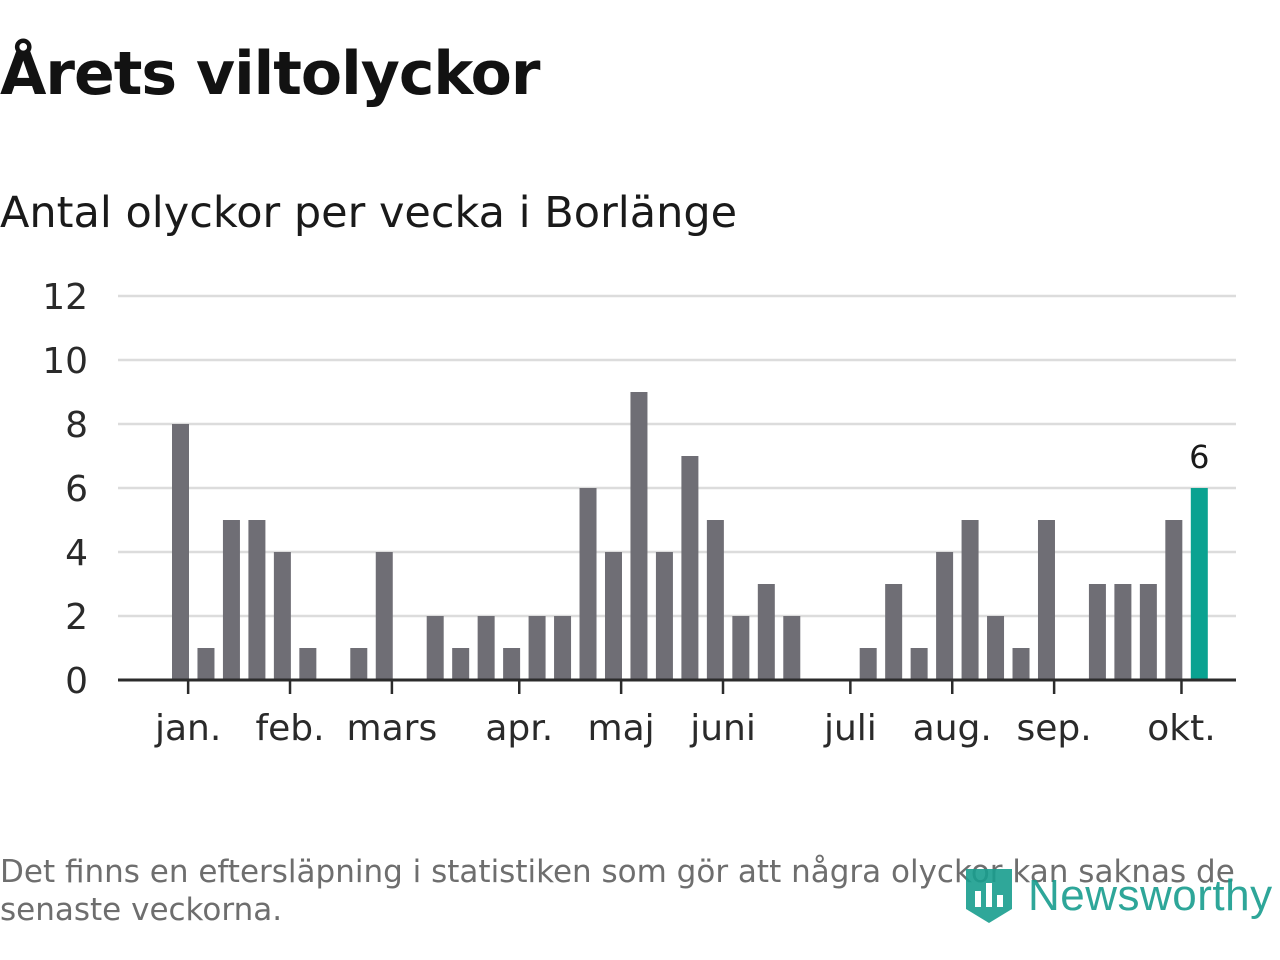 The width and height of the screenshot is (1280, 960). What do you see at coordinates (65, 361) in the screenshot?
I see `y-tick-label: 10` at bounding box center [65, 361].